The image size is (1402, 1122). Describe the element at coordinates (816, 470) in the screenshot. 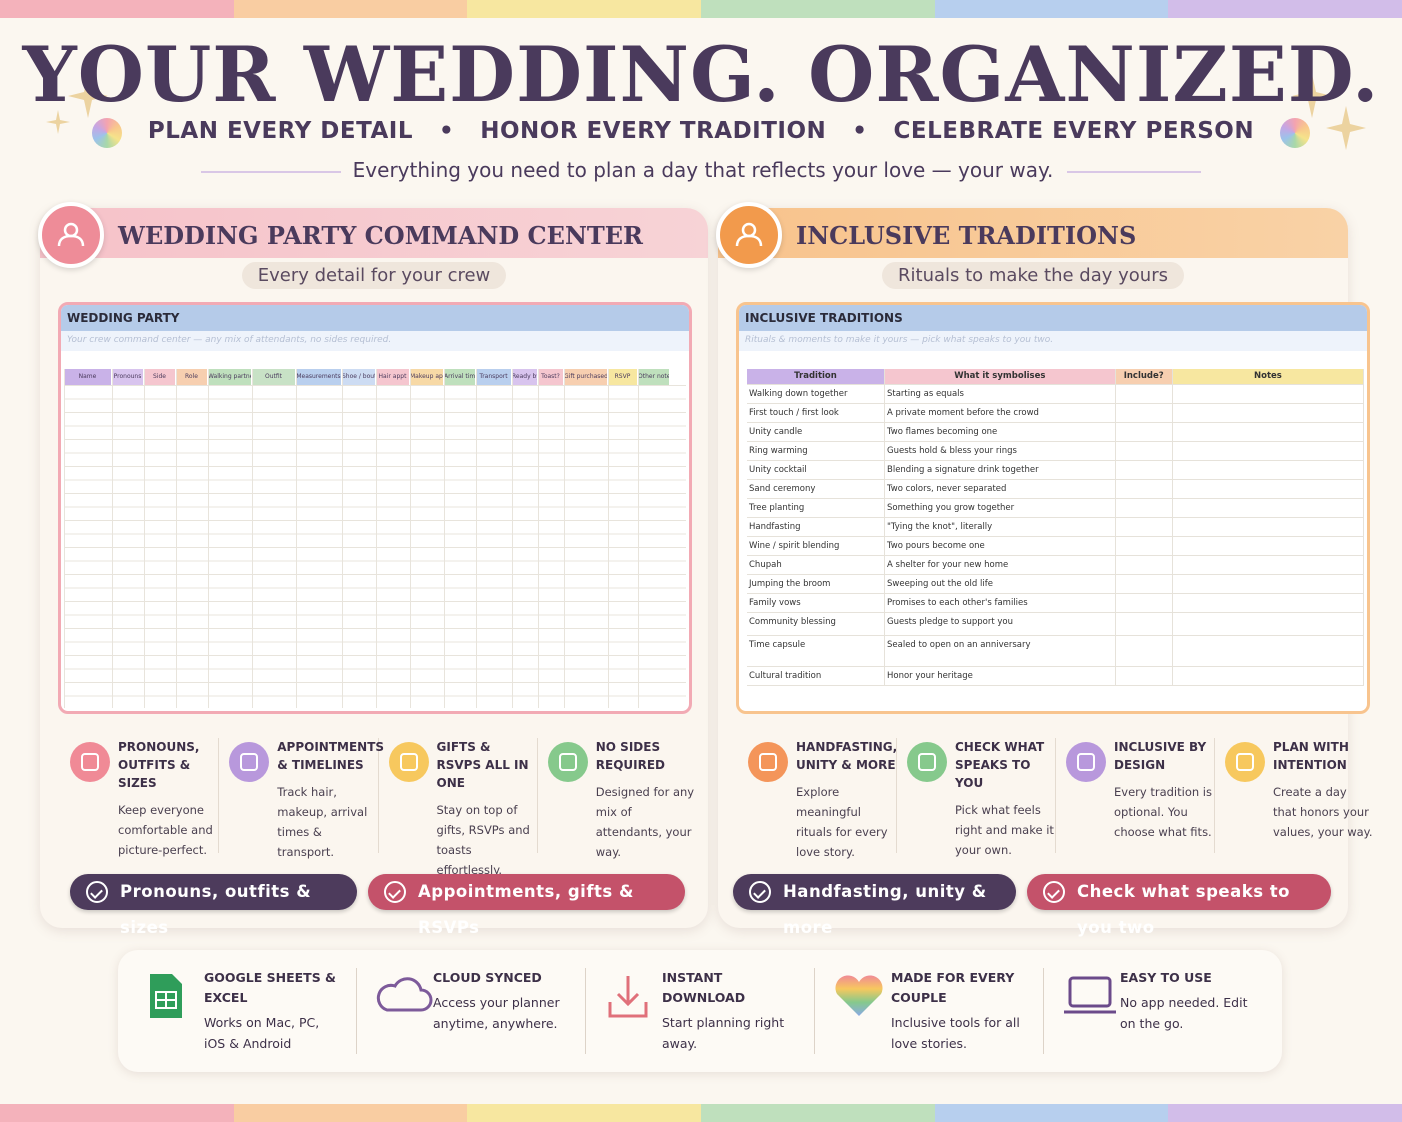

I see `cell: Unity cocktail` at that location.